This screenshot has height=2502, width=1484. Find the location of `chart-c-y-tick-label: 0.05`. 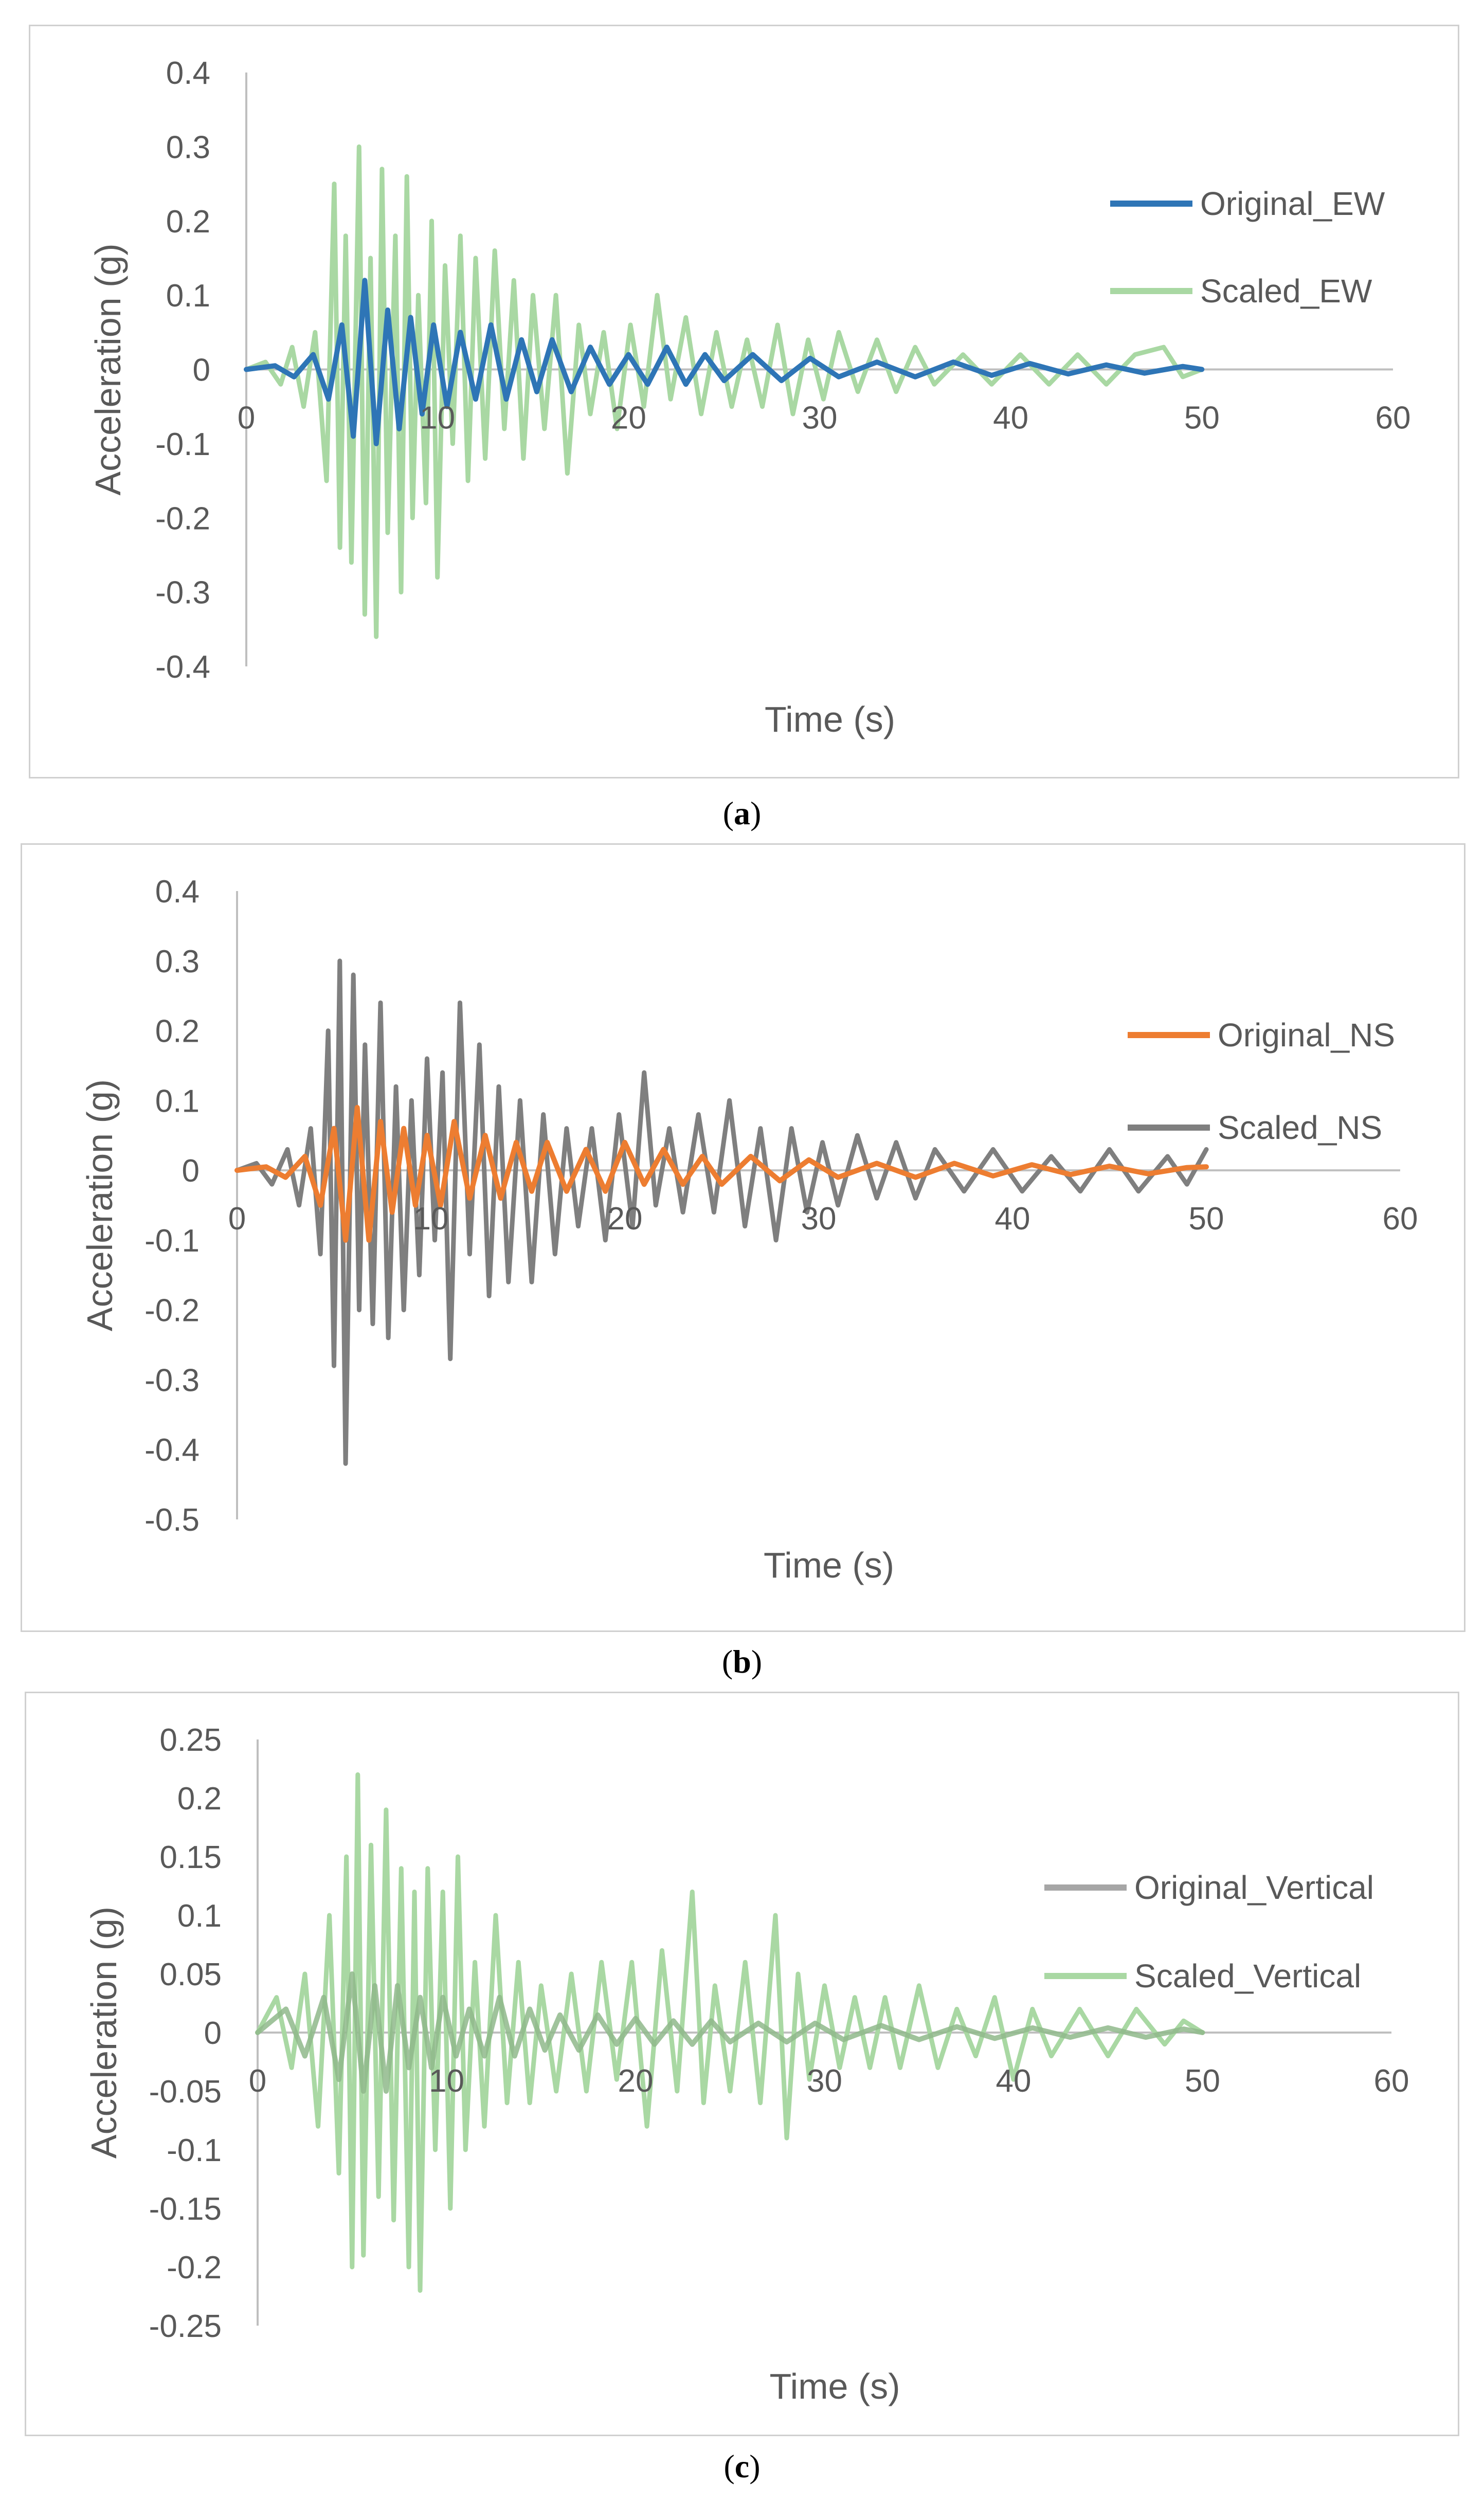

chart-c-y-tick-label: 0.05 is located at coordinates (190, 1975).